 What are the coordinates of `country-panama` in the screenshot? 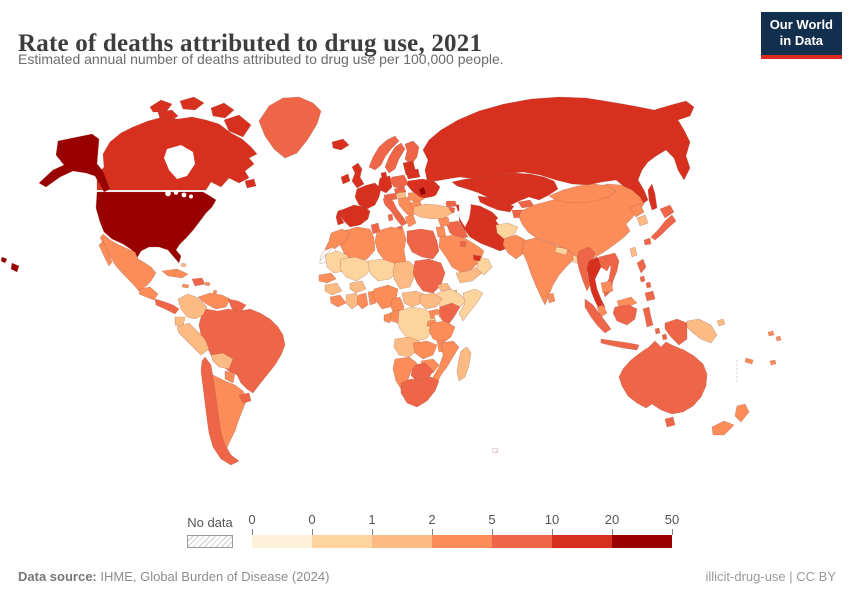 It's located at (167, 306).